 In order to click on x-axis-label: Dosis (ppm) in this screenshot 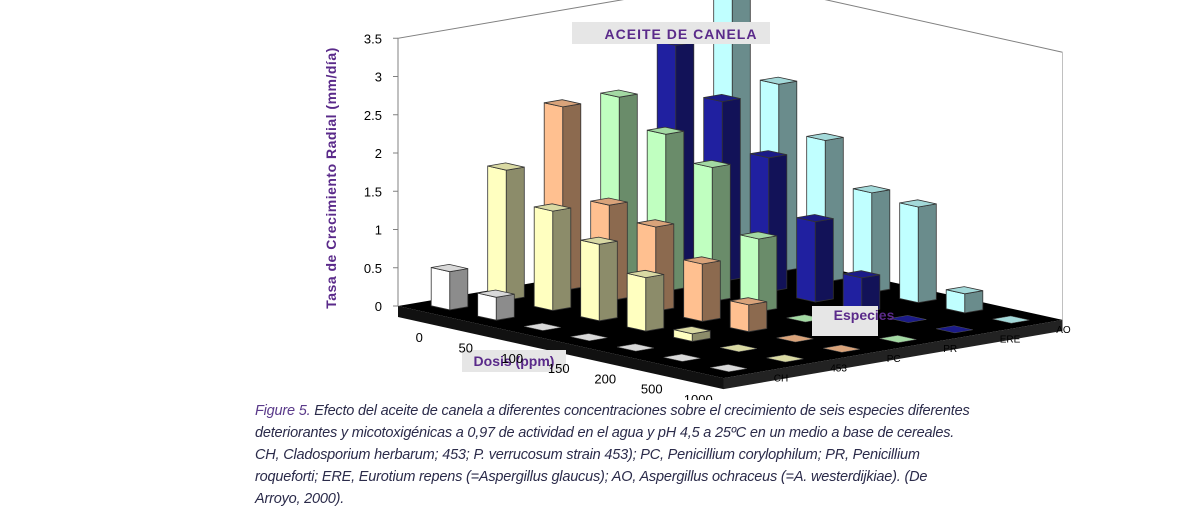, I will do `click(514, 361)`.